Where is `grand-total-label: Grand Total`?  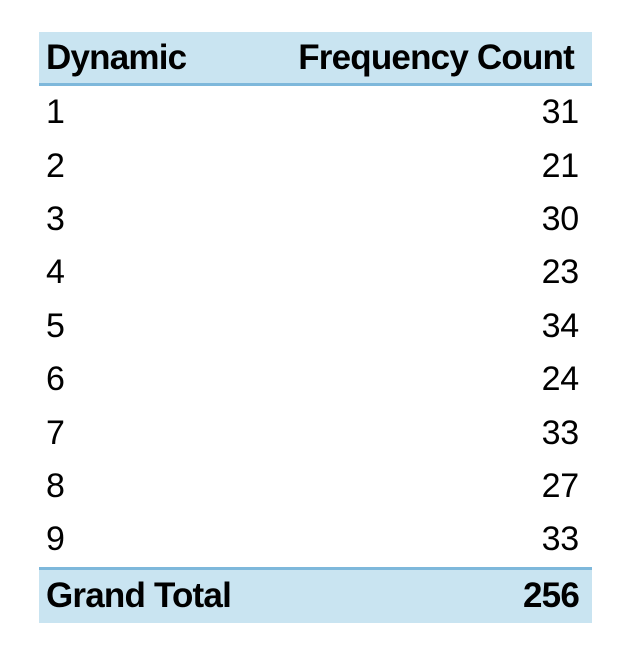
grand-total-label: Grand Total is located at coordinates (139, 596).